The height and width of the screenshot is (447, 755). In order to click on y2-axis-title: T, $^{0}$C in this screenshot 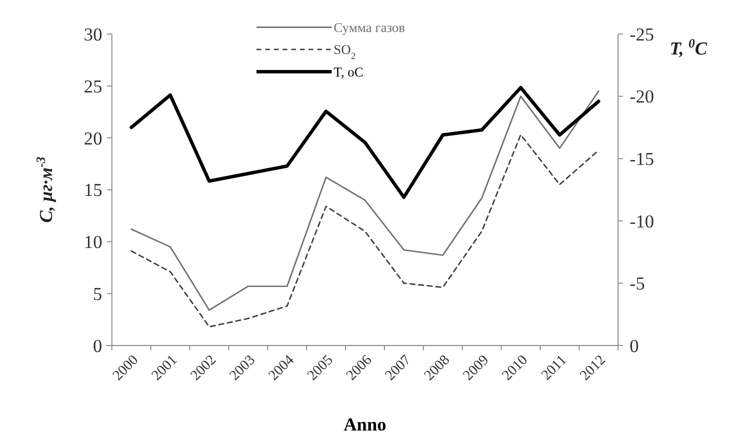, I will do `click(689, 47)`.